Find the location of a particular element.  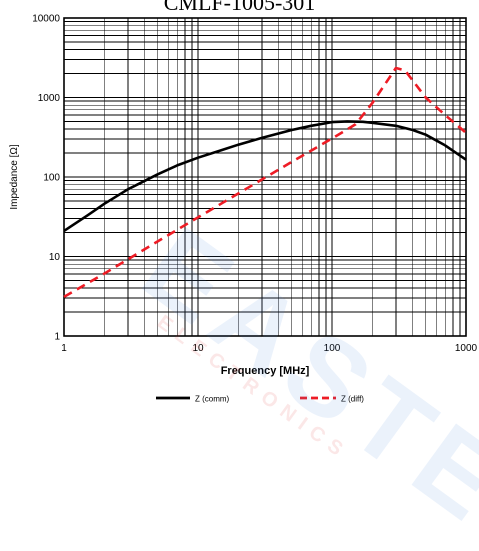

legend-label-z-comm: Z (comm) is located at coordinates (212, 399).